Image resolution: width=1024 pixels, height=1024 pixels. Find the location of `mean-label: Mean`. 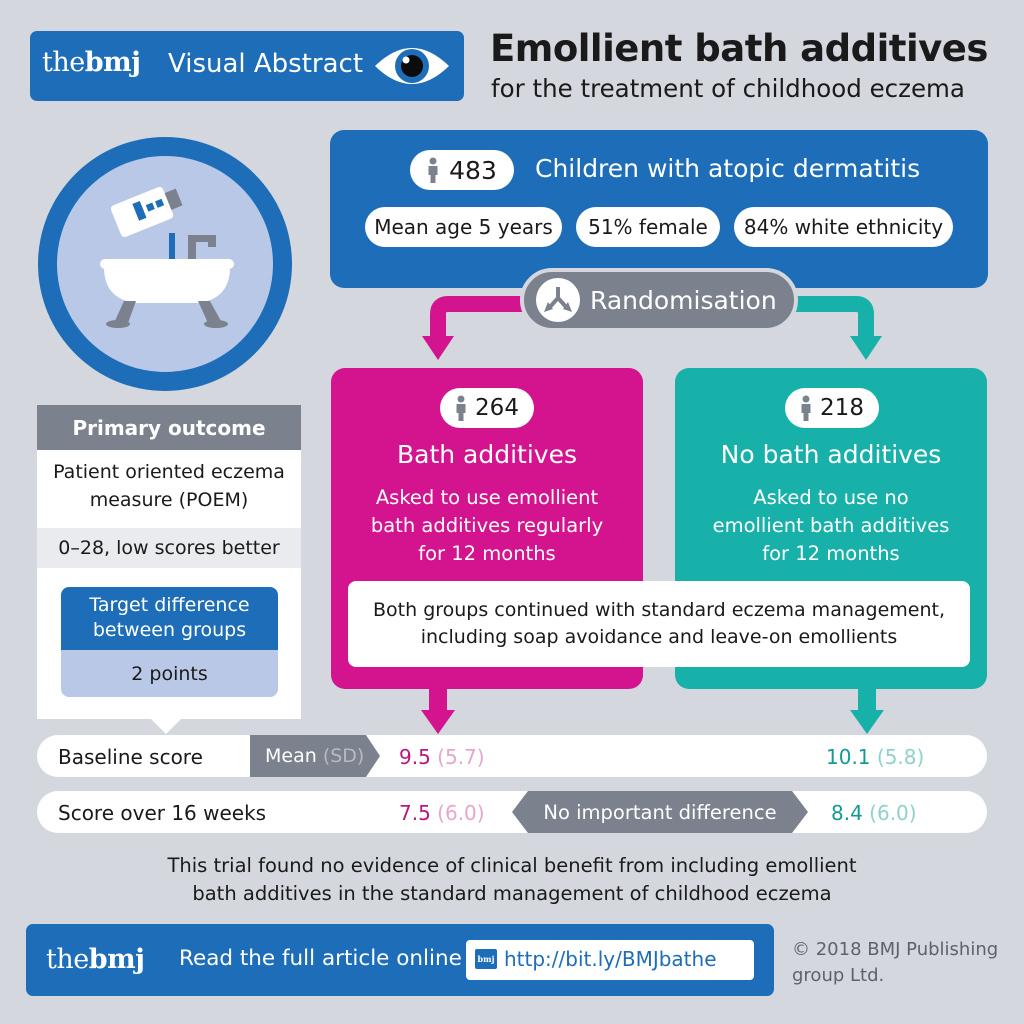

mean-label: Mean is located at coordinates (291, 756).